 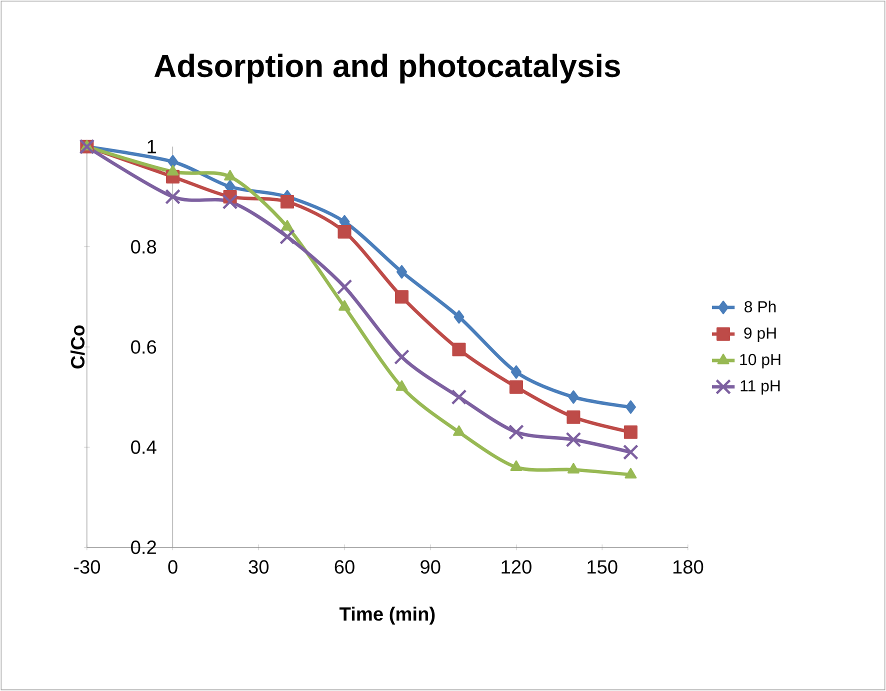 I want to click on y-axis-title: C/Co, so click(x=77, y=347).